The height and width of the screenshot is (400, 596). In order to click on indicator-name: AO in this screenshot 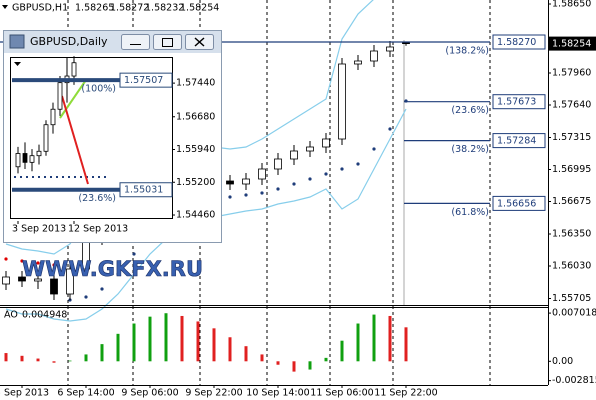, I will do `click(11, 315)`.